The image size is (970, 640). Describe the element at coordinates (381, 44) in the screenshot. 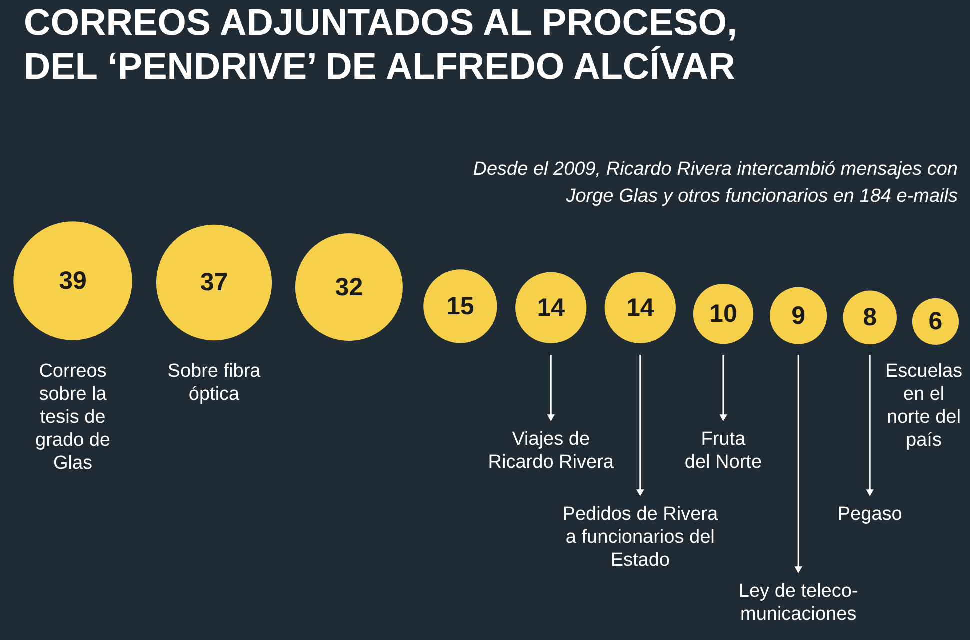

I see `text: CORREOS ADJUNTADOS AL PROCESO, DEL ‘PENDRIVE’ DE ALFREDO ALCÍVAR` at that location.